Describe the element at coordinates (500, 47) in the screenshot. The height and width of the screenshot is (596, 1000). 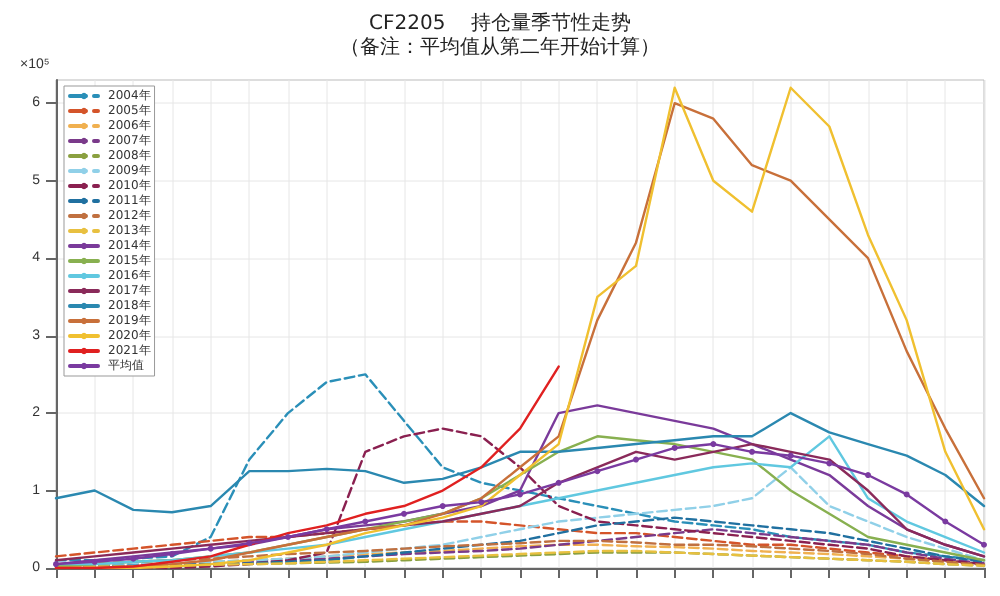
I see `chart-subtitle: （备注：平均值从第二年开始计算）` at that location.